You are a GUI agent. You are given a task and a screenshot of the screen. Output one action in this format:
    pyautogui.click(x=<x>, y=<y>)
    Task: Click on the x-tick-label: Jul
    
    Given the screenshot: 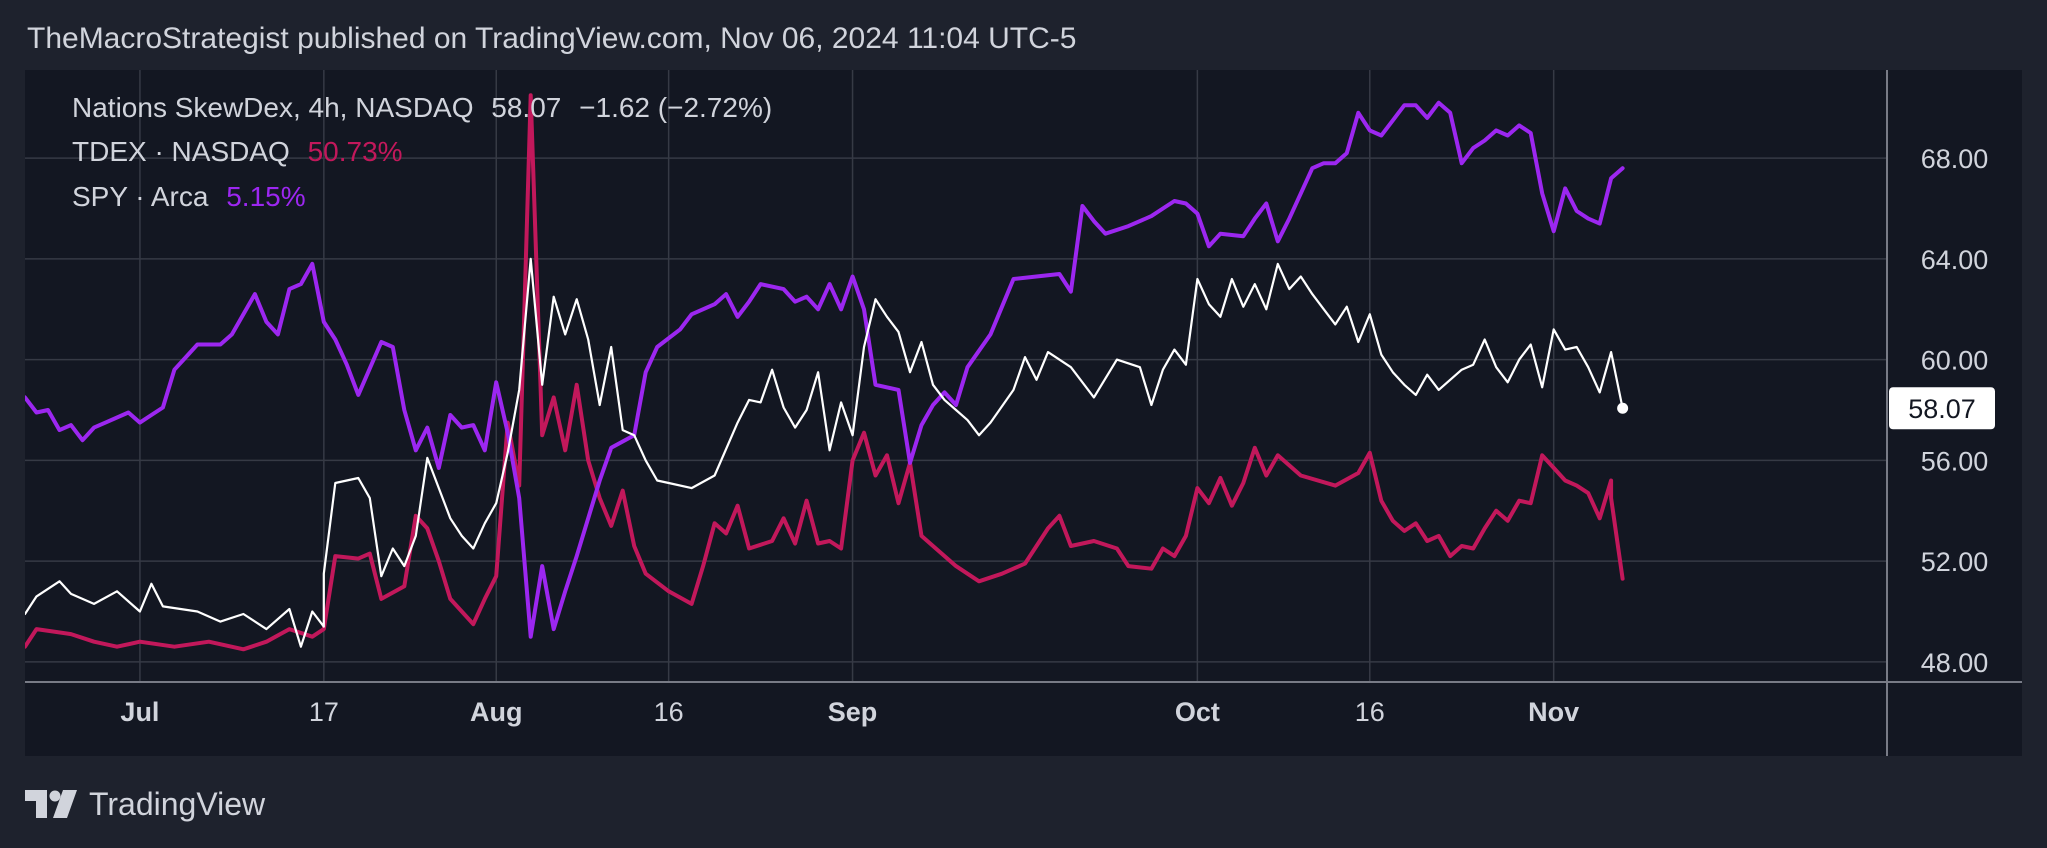 What is the action you would take?
    pyautogui.click(x=139, y=712)
    